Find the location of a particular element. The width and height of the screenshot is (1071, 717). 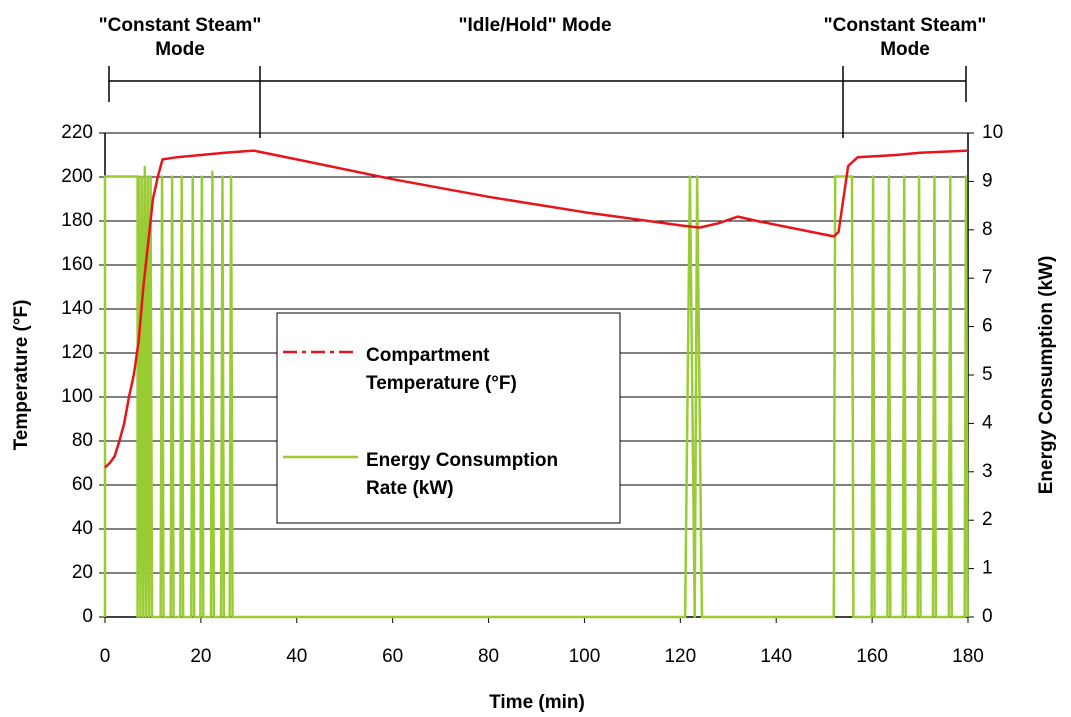

y2-tick-label: 9 is located at coordinates (987, 180).